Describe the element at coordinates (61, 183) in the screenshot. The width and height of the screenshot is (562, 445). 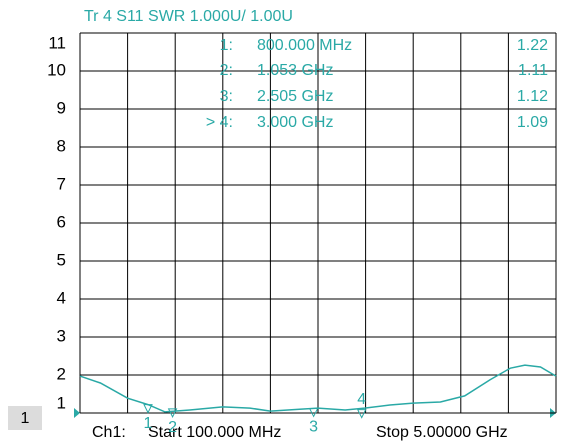
I see `y-tick-label: 7` at that location.